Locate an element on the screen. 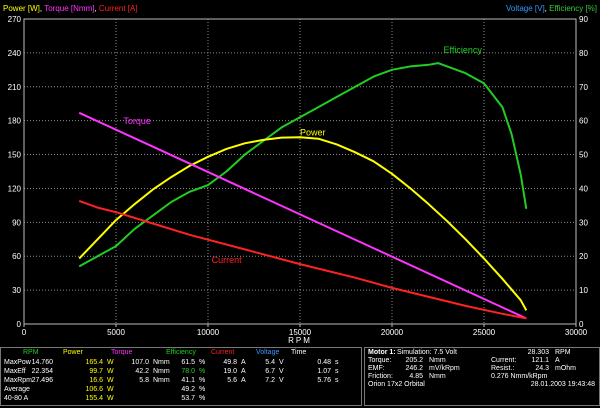  torque-value: 205.2 is located at coordinates (414, 360).